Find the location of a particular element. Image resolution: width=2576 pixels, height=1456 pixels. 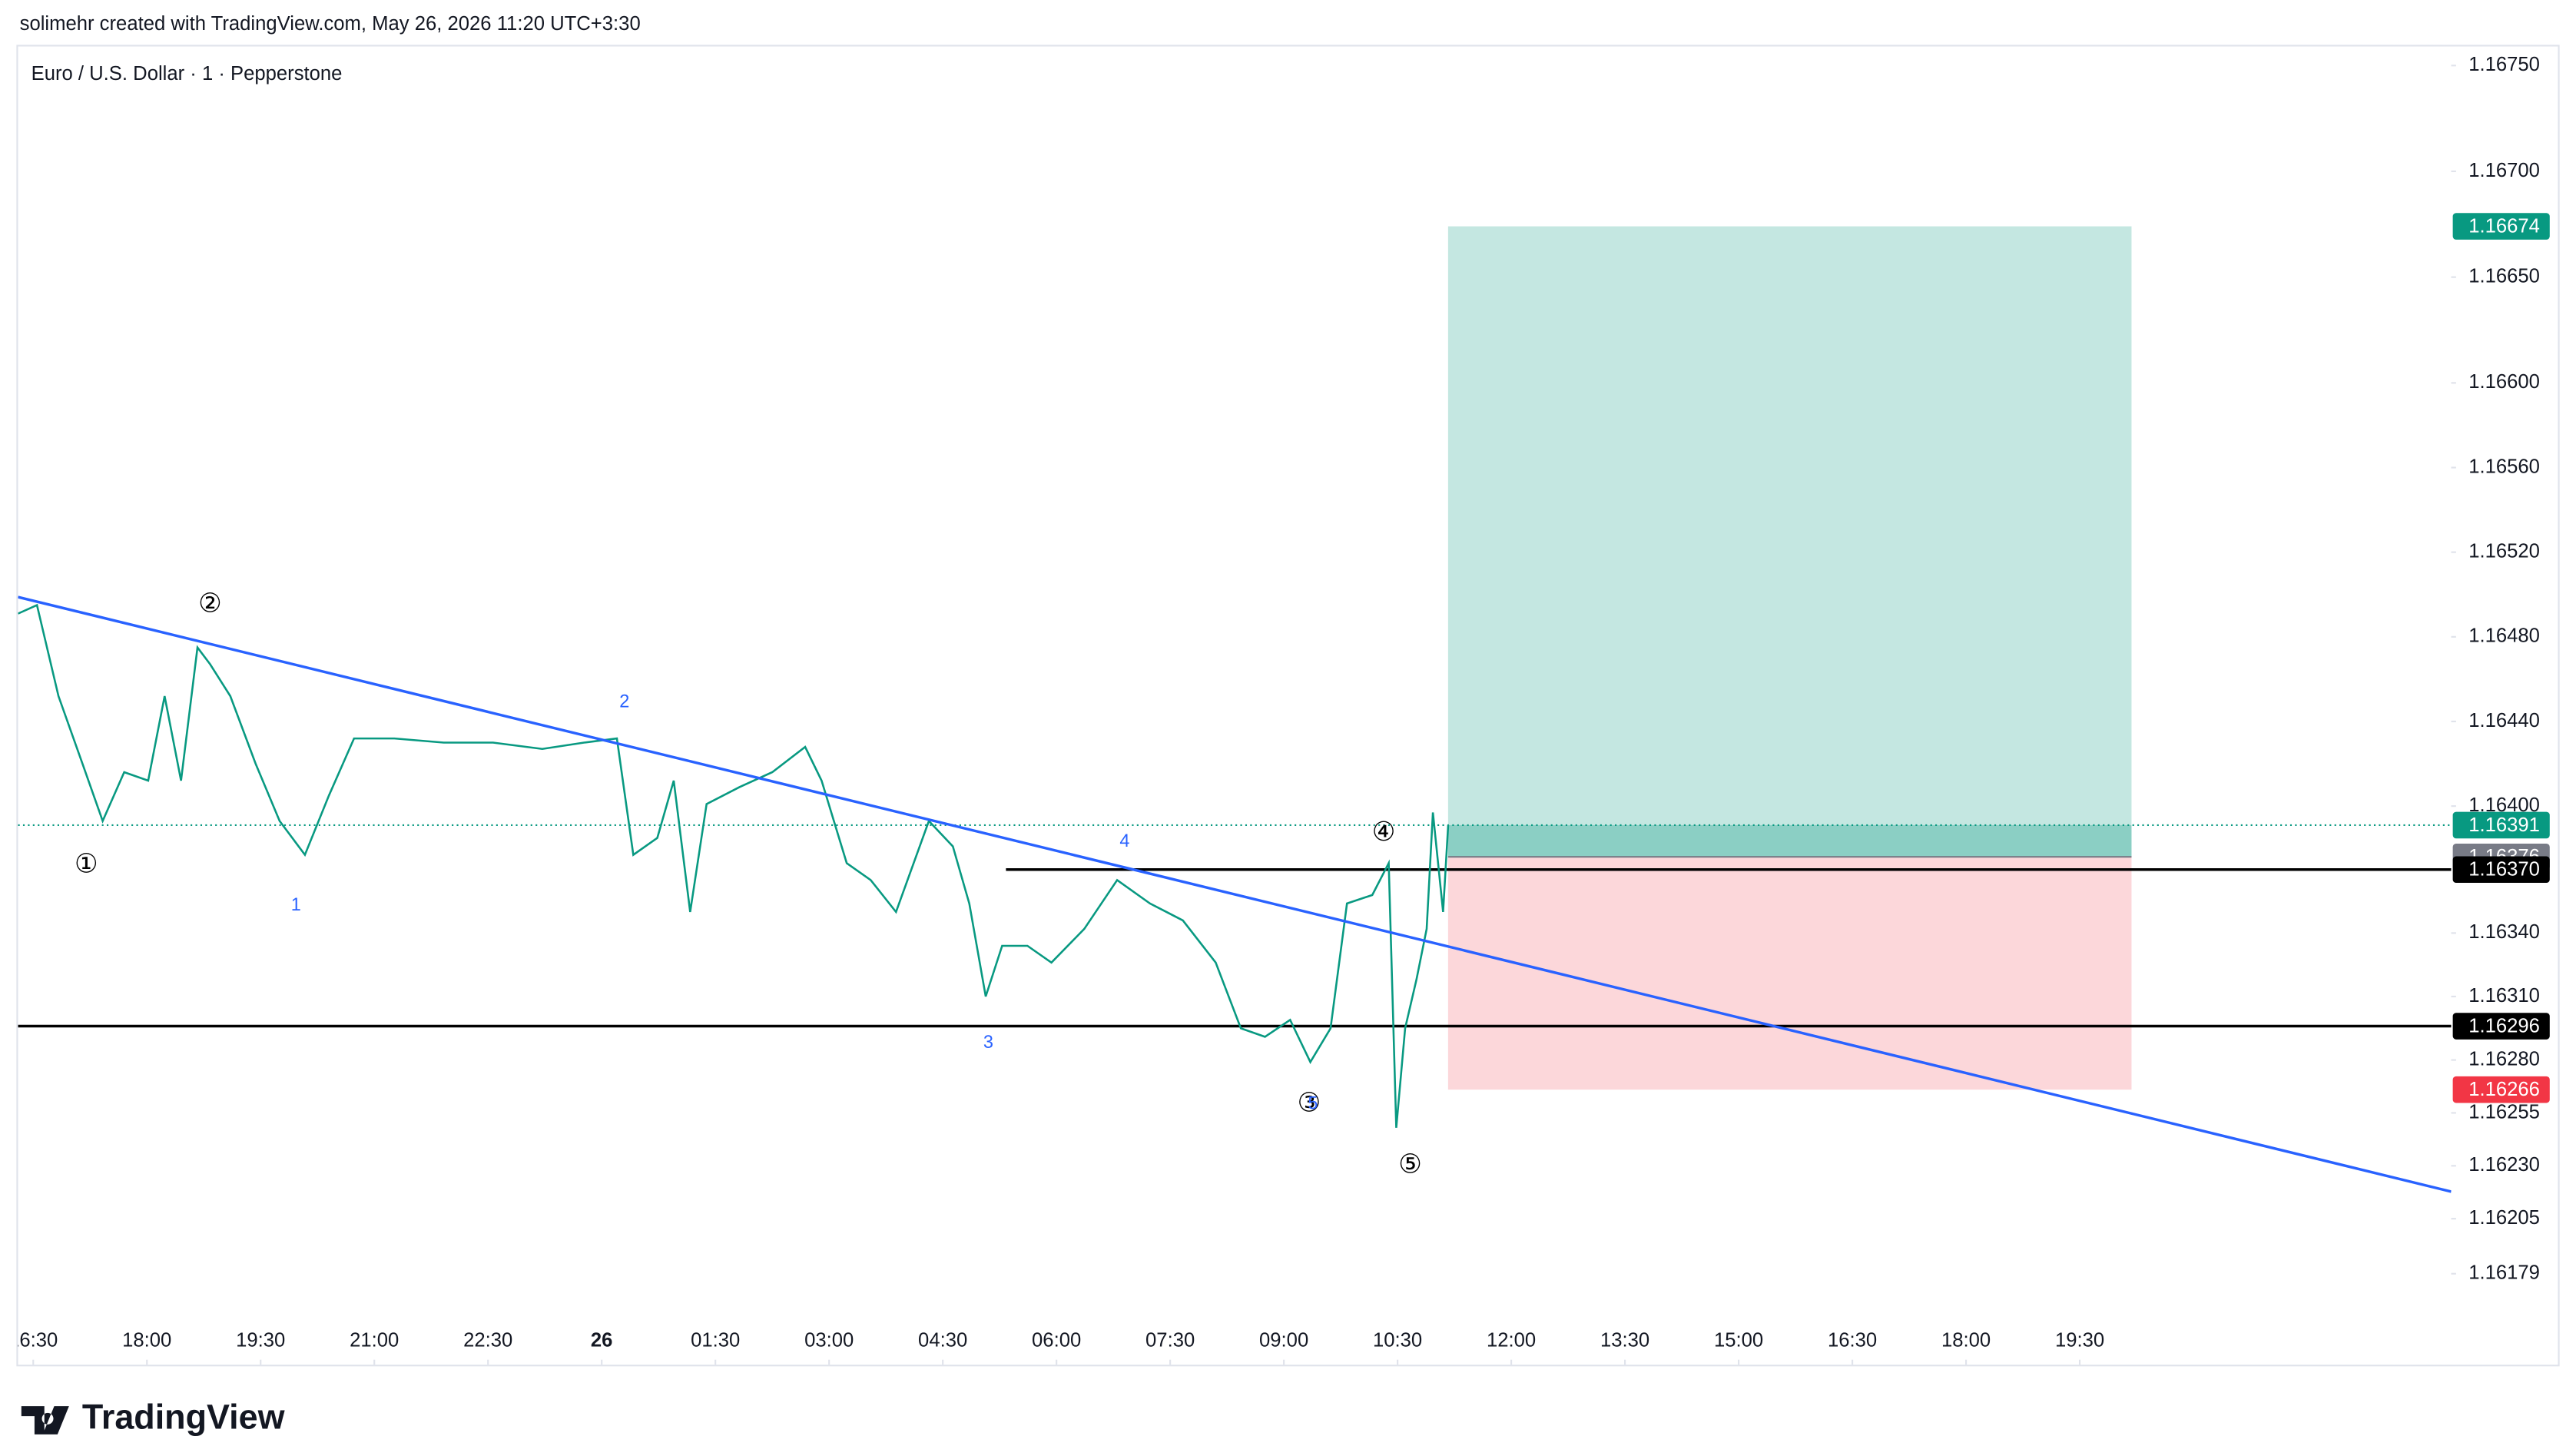

y-tick-label: 1.16310 is located at coordinates (2504, 996).